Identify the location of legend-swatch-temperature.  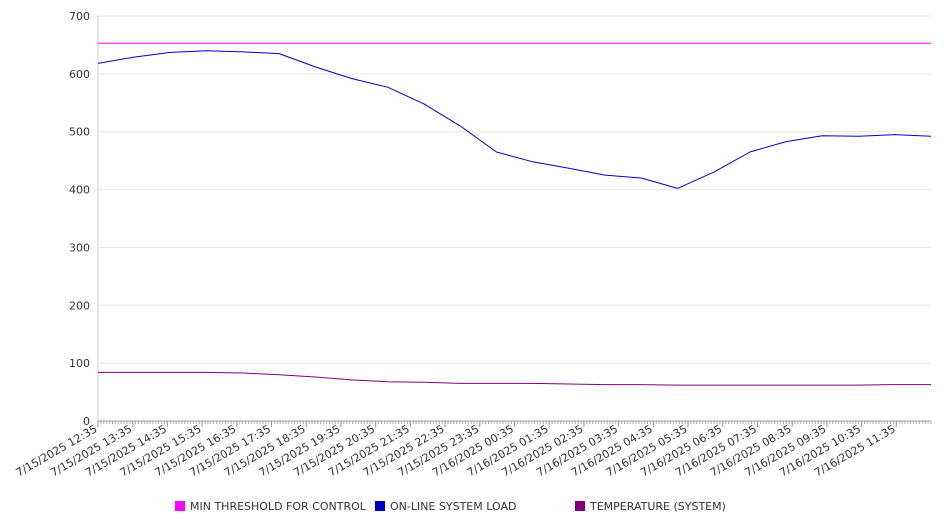
(580, 506).